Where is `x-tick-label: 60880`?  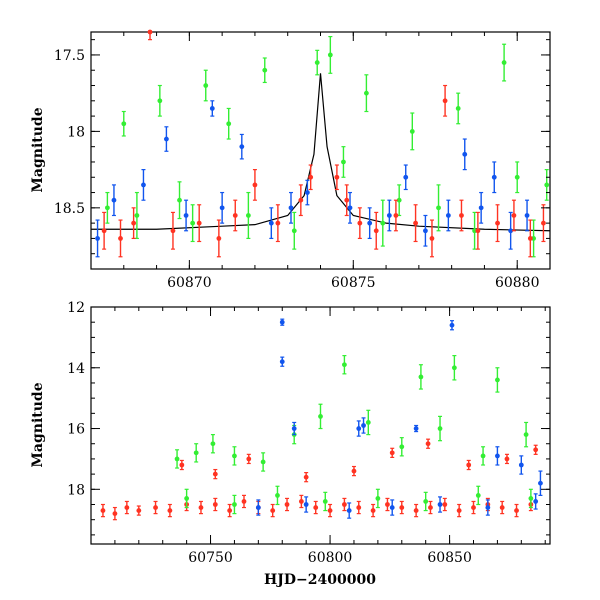
x-tick-label: 60880 is located at coordinates (517, 283).